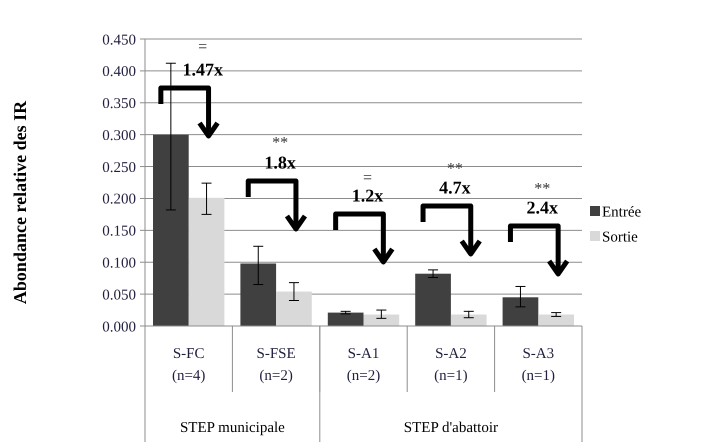  What do you see at coordinates (233, 428) in the screenshot?
I see `text: STEP municipale` at bounding box center [233, 428].